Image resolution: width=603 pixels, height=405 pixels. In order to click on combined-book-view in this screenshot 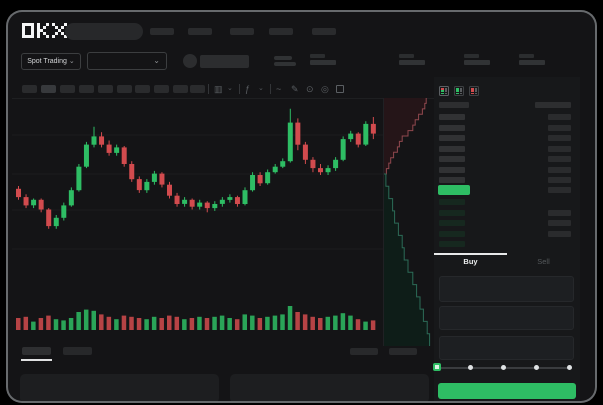, I will do `click(444, 91)`.